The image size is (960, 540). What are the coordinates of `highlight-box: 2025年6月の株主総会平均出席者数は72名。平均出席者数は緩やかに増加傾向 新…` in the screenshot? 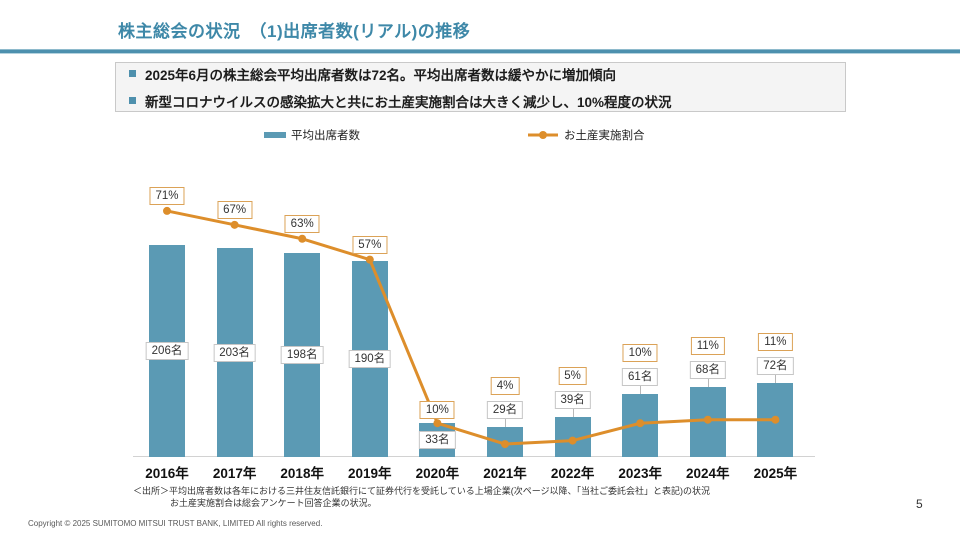 It's located at (480, 87).